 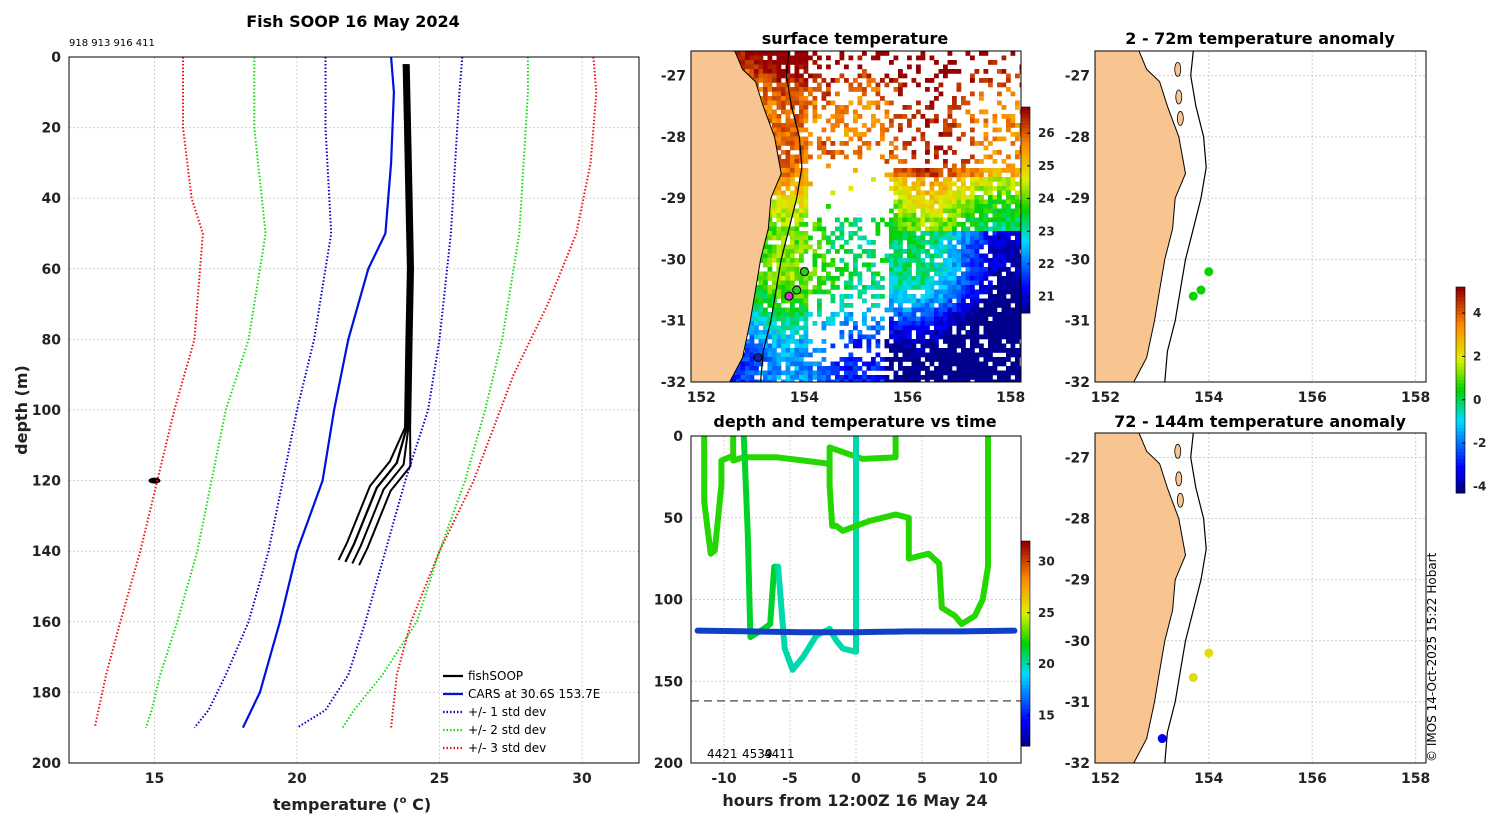 What do you see at coordinates (21, 410) in the screenshot?
I see `profile-ylabel: depth (m)` at bounding box center [21, 410].